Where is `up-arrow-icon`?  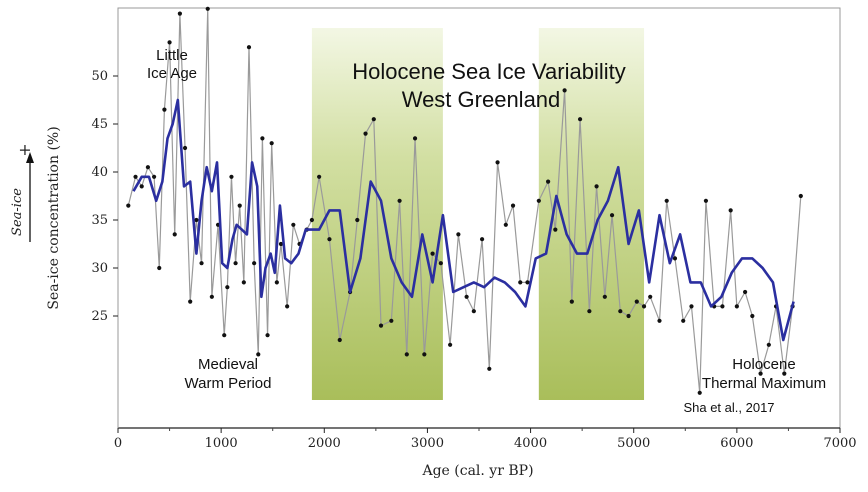 up-arrow-icon is located at coordinates (30, 197).